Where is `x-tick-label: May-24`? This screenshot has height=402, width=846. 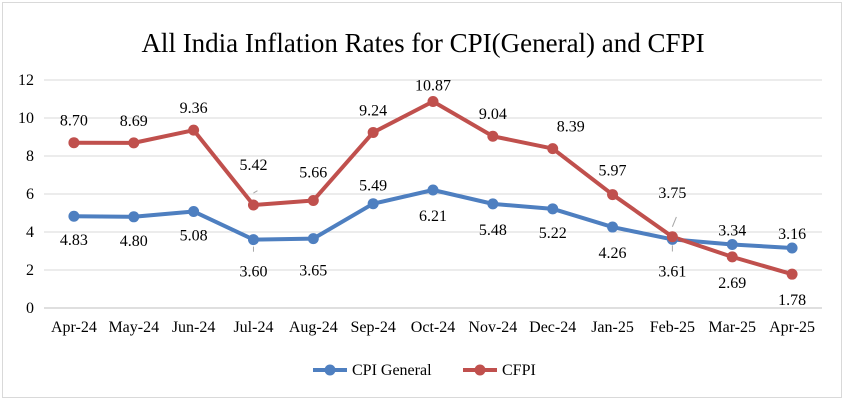
x-tick-label: May-24 is located at coordinates (133, 327).